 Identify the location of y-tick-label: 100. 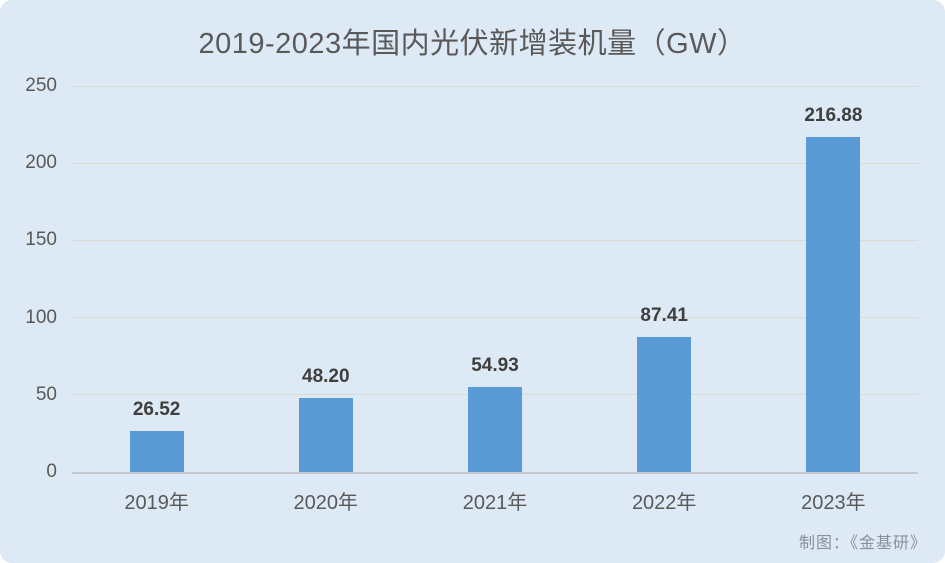
(41, 317).